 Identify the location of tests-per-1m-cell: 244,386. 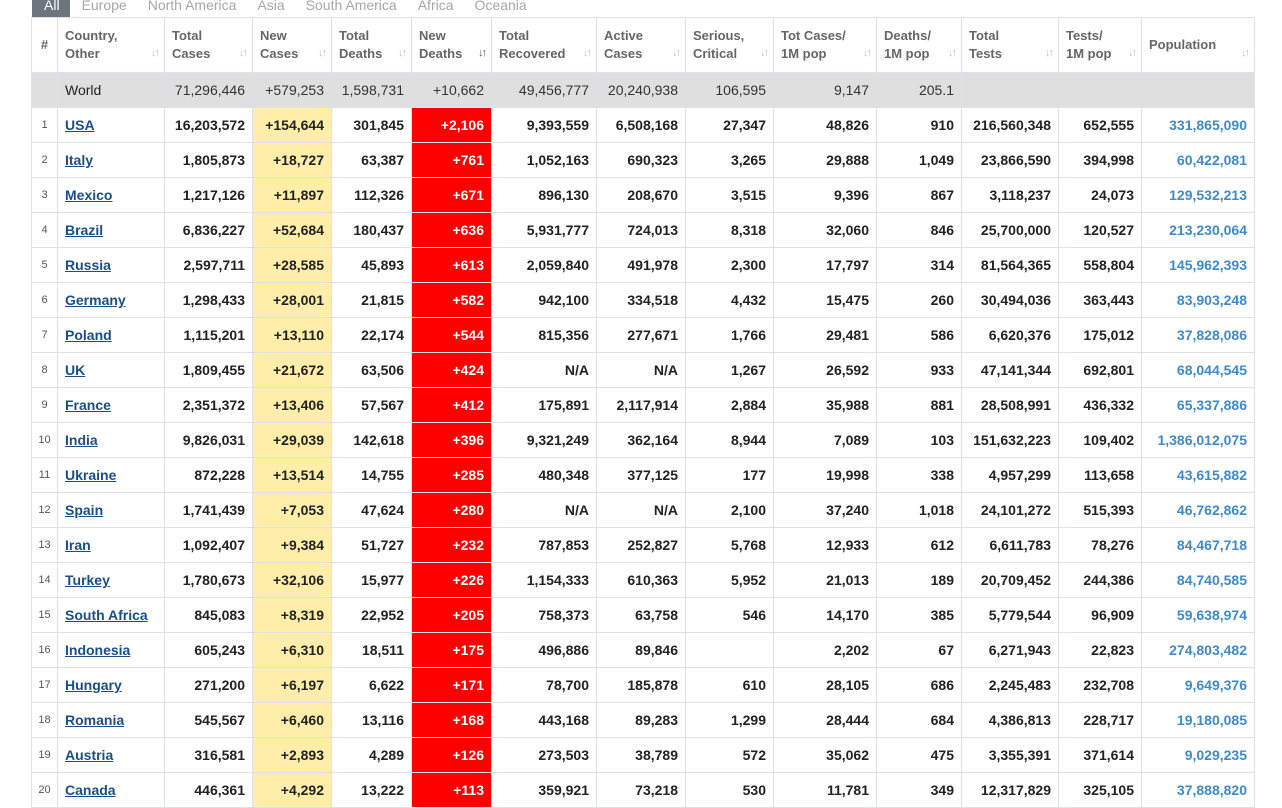
(1100, 580).